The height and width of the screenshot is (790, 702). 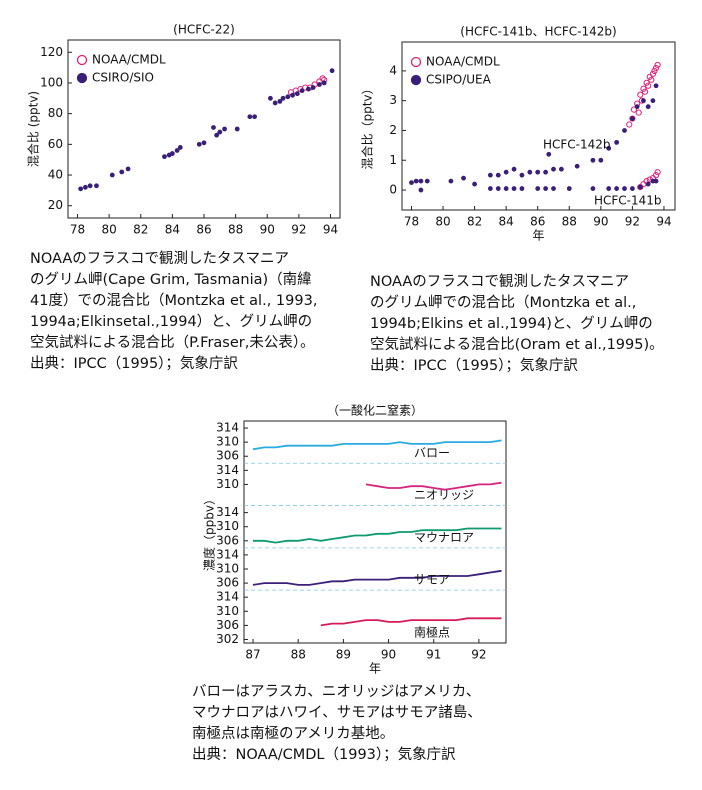 I want to click on series-label: サモア, so click(x=432, y=580).